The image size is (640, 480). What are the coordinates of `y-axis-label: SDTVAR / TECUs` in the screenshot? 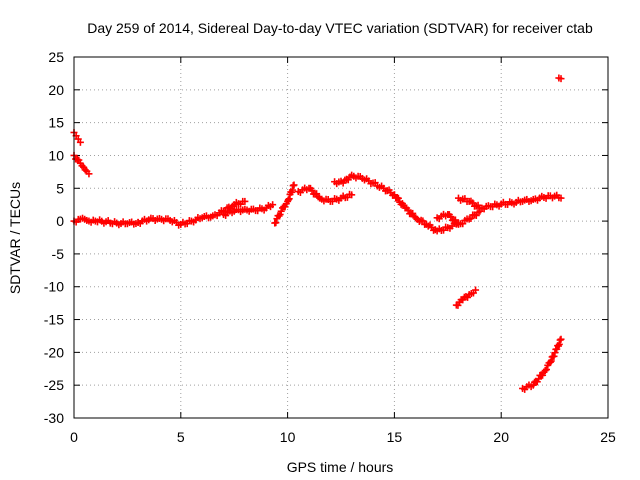 It's located at (15, 238).